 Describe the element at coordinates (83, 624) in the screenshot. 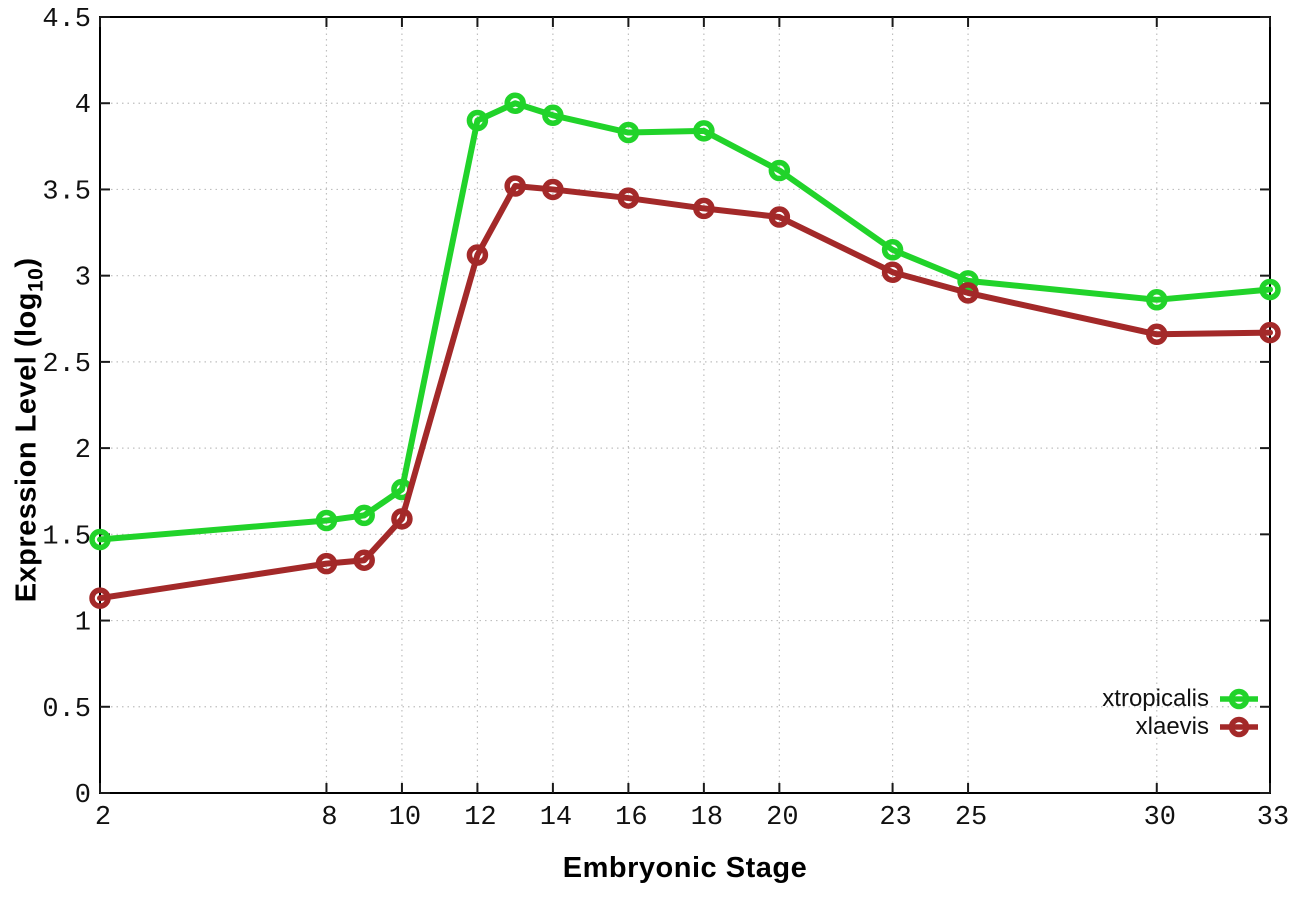

I see `y-tick-label: 1` at that location.